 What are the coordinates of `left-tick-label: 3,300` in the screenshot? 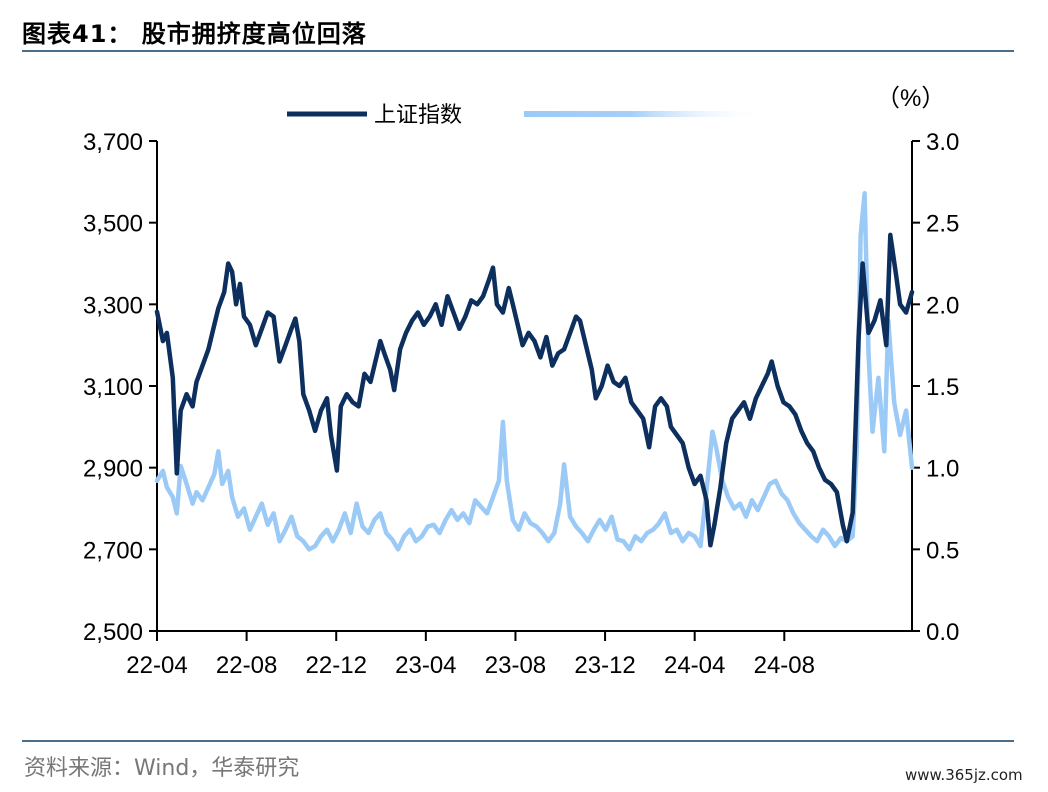 It's located at (113, 305).